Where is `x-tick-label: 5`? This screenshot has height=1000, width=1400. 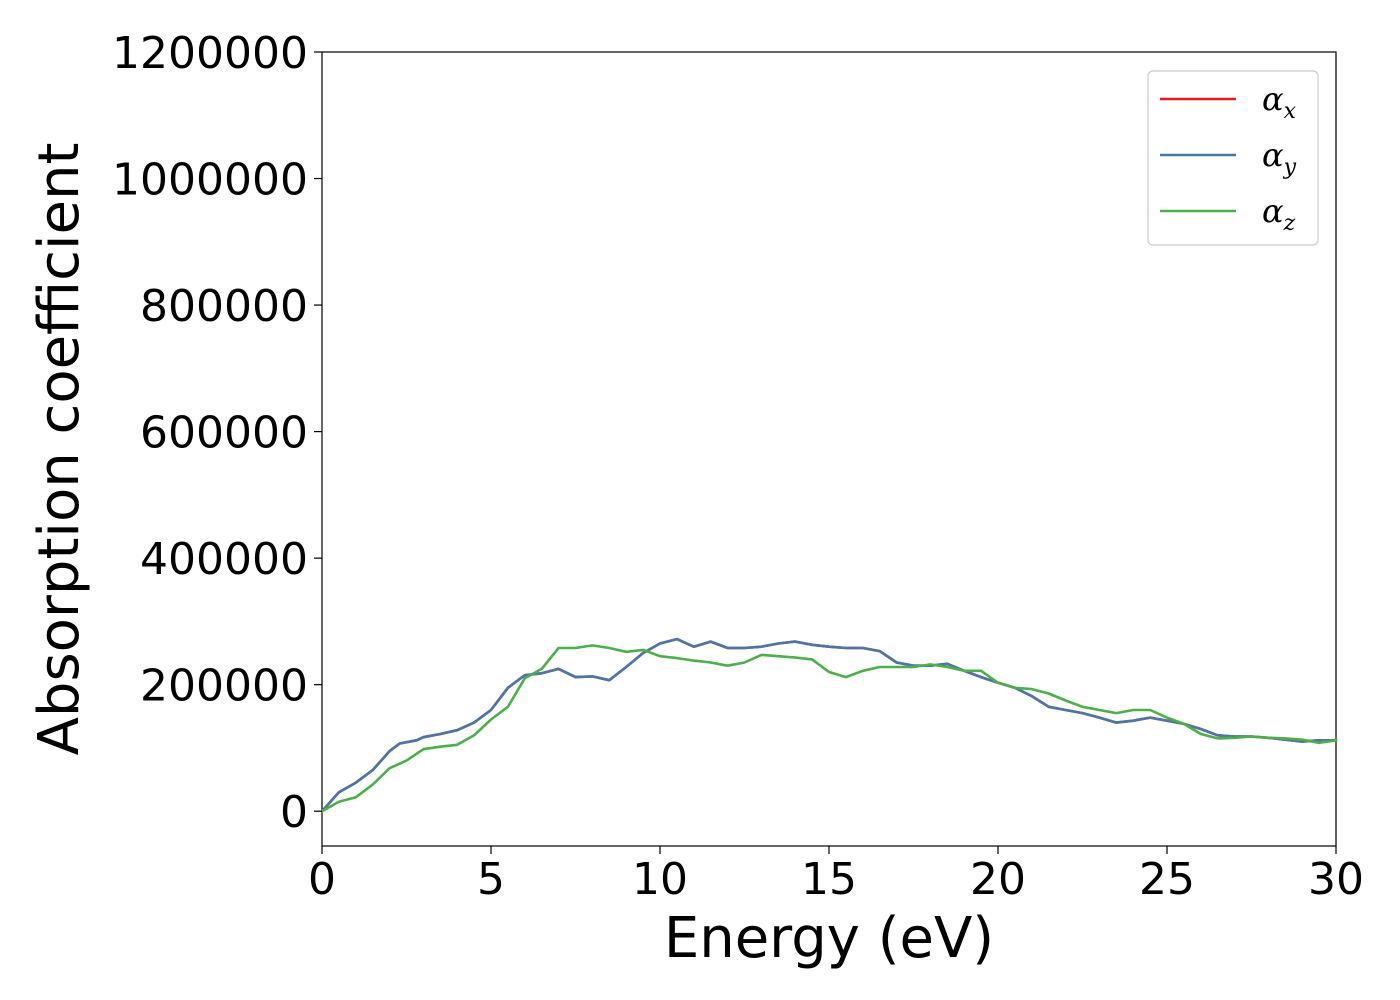 x-tick-label: 5 is located at coordinates (491, 879).